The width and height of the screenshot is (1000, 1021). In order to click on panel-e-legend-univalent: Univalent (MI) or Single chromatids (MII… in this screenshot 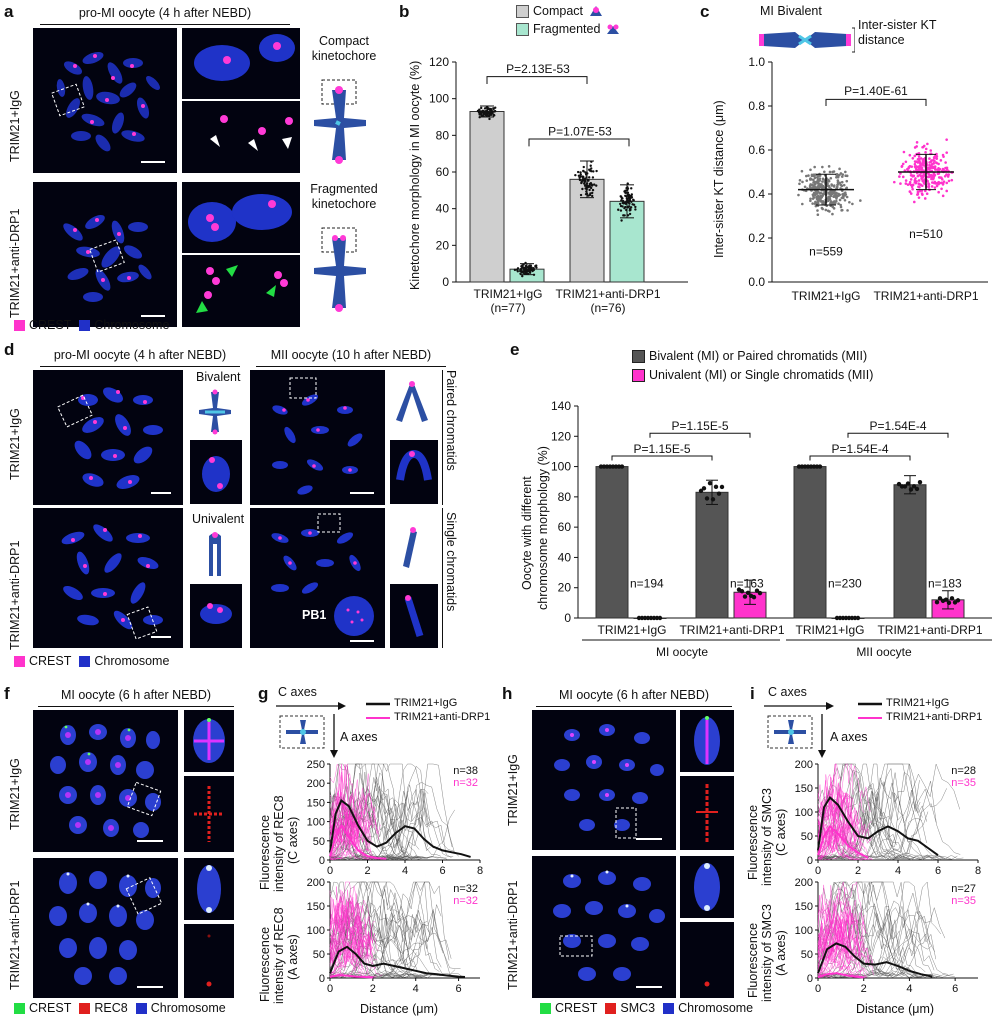, I will do `click(752, 375)`.